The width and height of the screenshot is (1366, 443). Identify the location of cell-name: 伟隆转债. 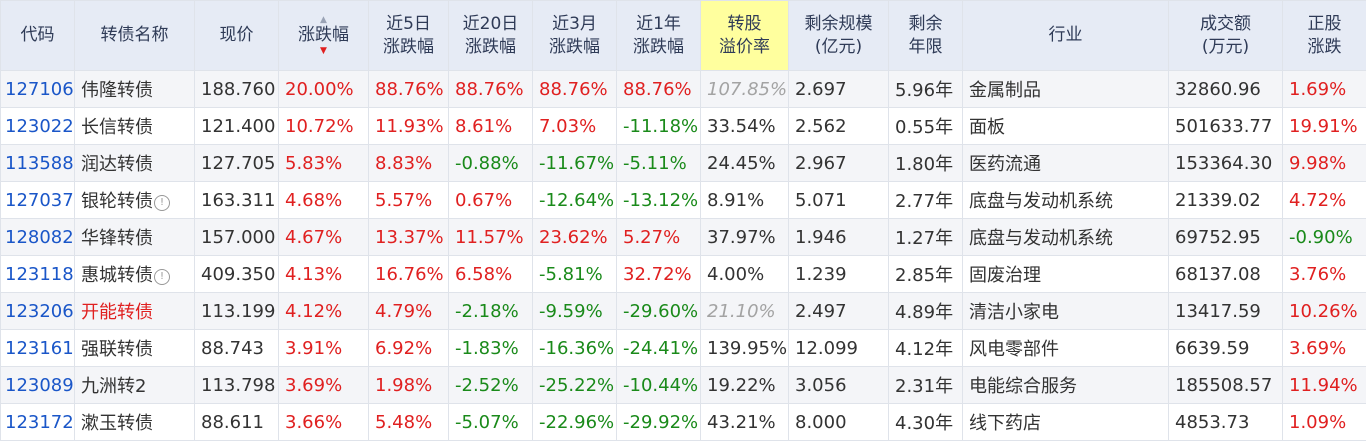
(134, 89).